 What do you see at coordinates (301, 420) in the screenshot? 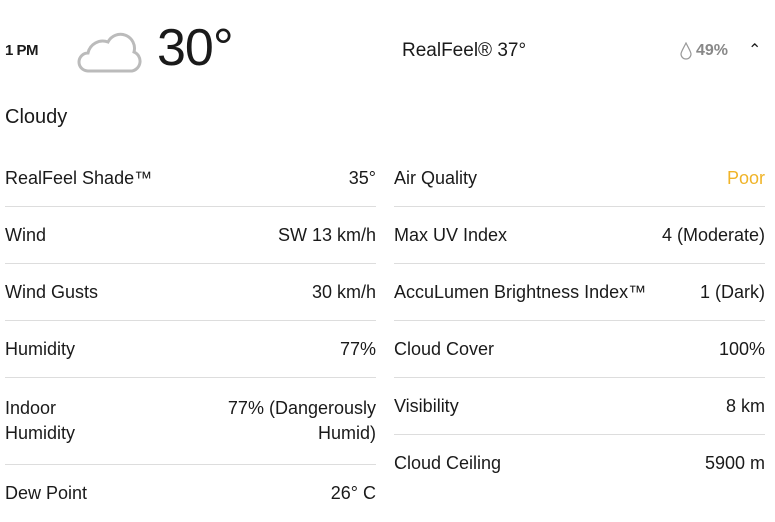
I see `detail-value: 77% (Dangerously Humid)` at bounding box center [301, 420].